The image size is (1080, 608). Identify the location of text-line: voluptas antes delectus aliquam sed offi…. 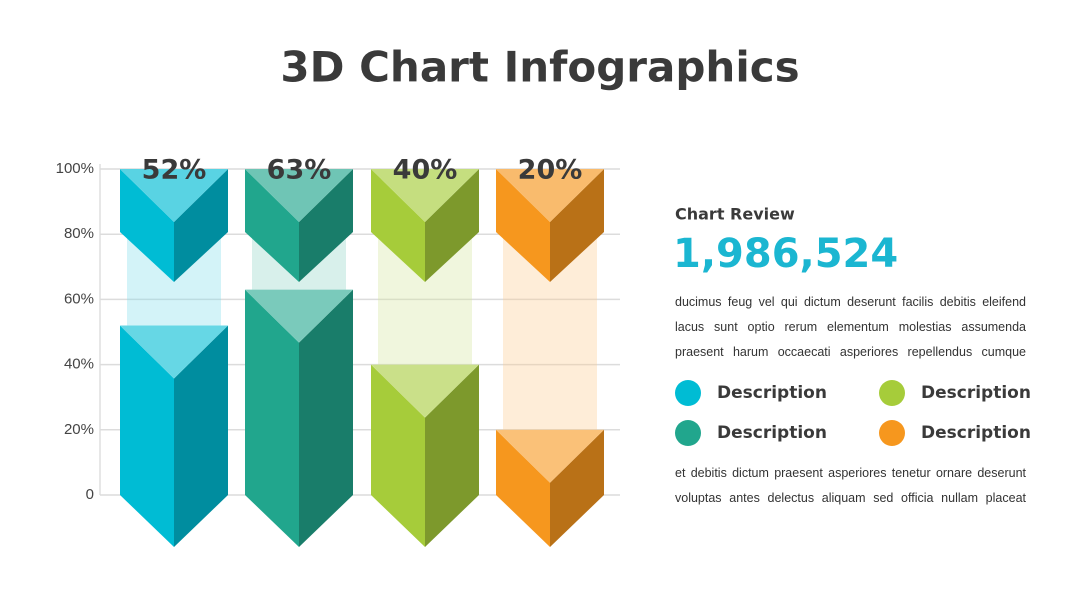
(850, 498).